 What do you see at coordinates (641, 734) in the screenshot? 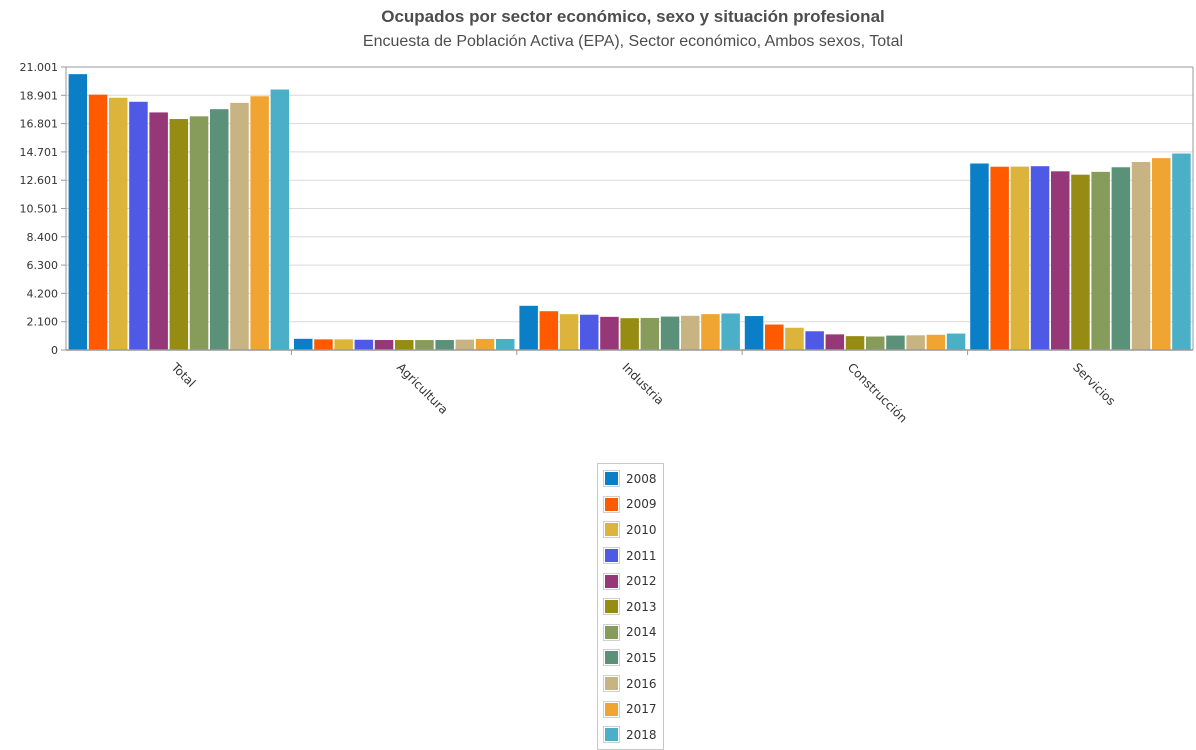
I see `legend-label: 2018` at bounding box center [641, 734].